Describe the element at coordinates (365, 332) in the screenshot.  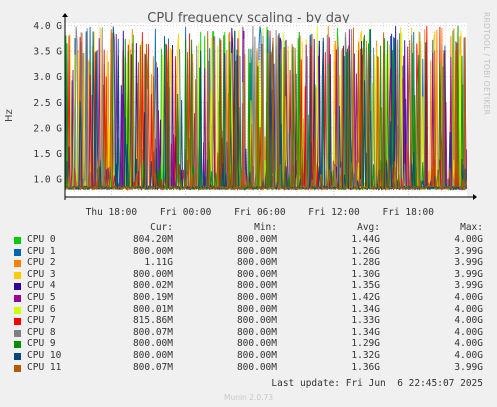
I see `legend-avg-value: 1.34G` at that location.